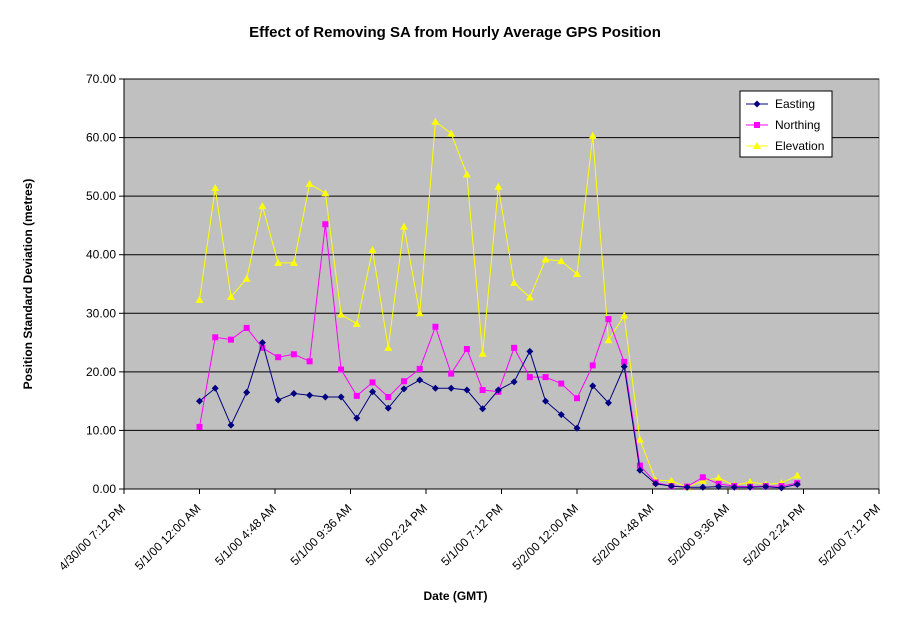  Describe the element at coordinates (797, 125) in the screenshot. I see `legend-label-northing: Northing` at that location.